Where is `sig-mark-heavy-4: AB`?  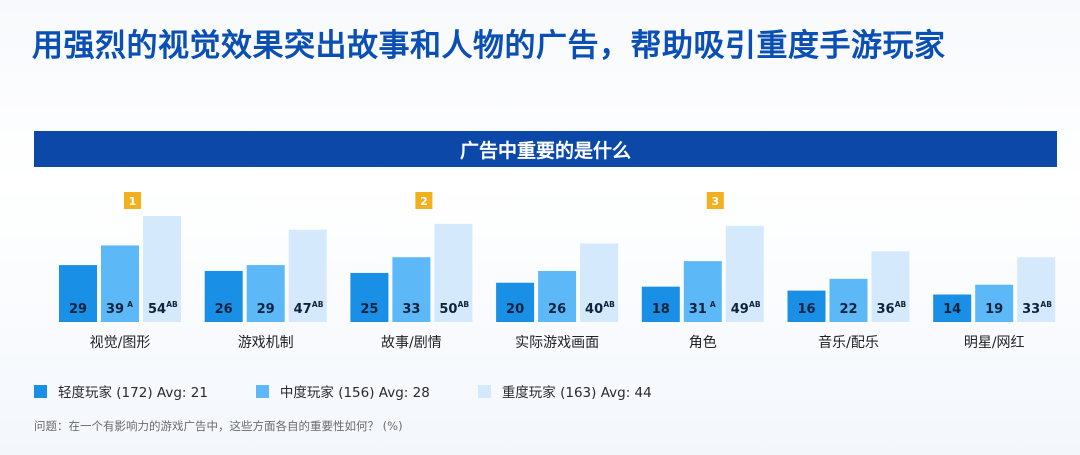 sig-mark-heavy-4: AB is located at coordinates (755, 304).